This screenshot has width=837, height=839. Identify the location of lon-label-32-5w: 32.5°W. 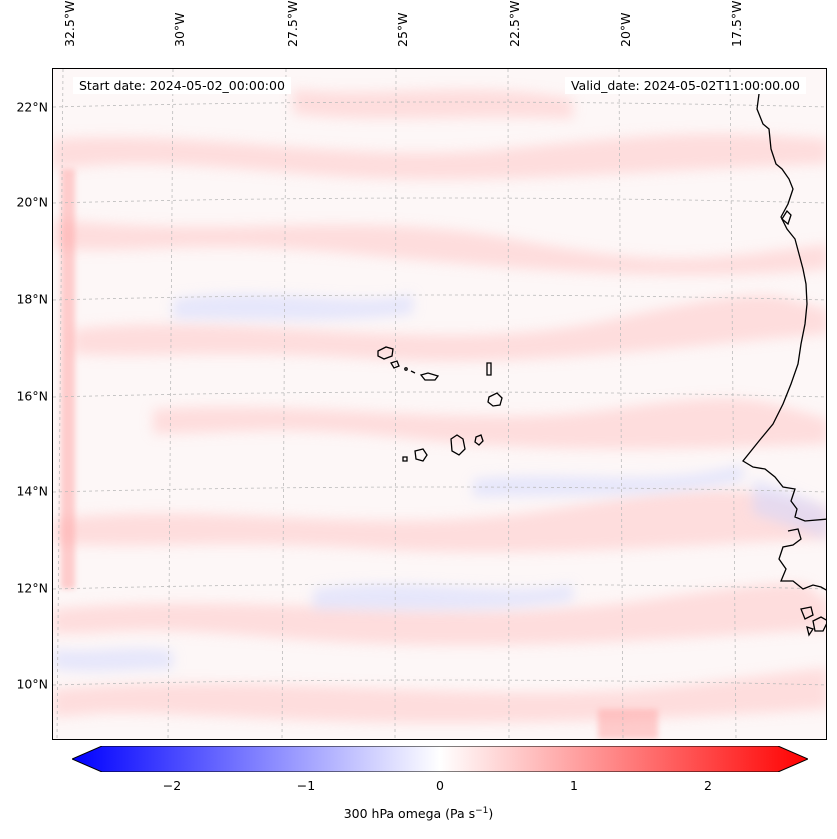
(69, 23).